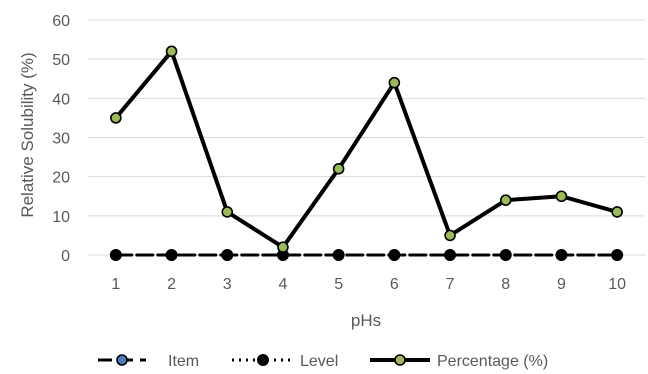 This screenshot has height=374, width=648. Describe the element at coordinates (171, 284) in the screenshot. I see `x-tick-label: 2` at that location.